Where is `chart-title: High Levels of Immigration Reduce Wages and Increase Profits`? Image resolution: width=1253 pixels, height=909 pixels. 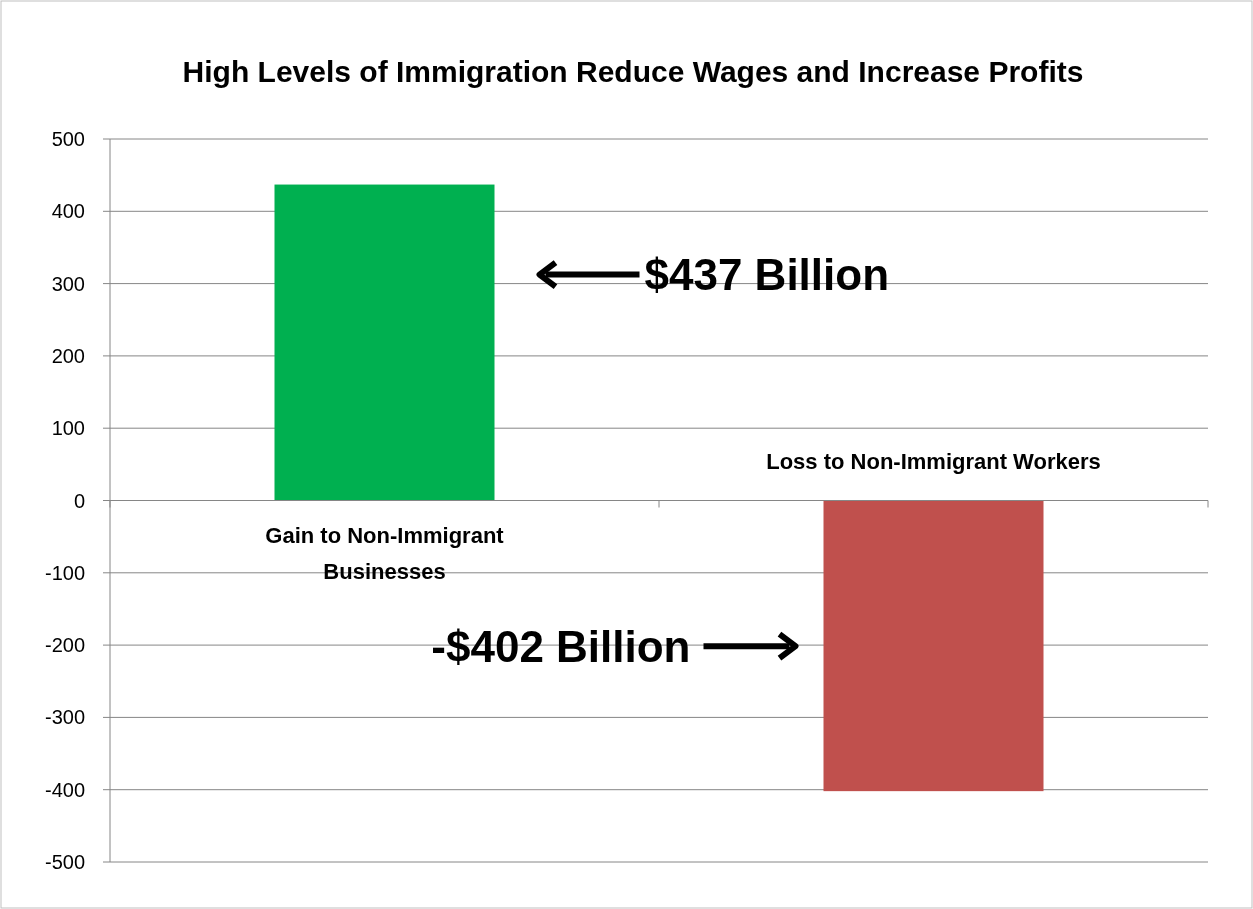
chart-title: High Levels of Immigration Reduce Wages and Increase Profits is located at coordinates (633, 71).